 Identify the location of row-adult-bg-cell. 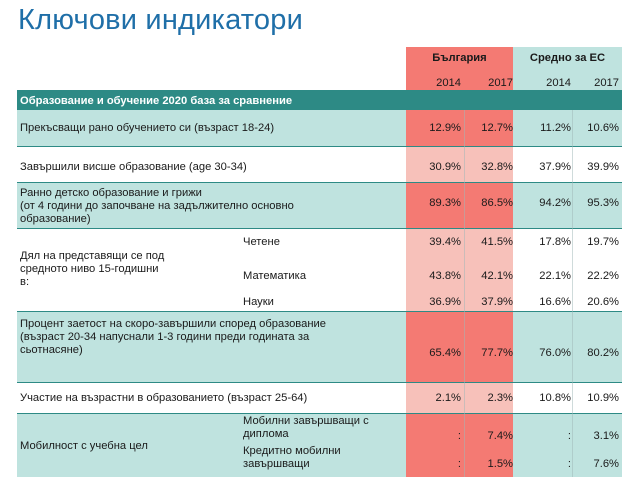
(459, 398).